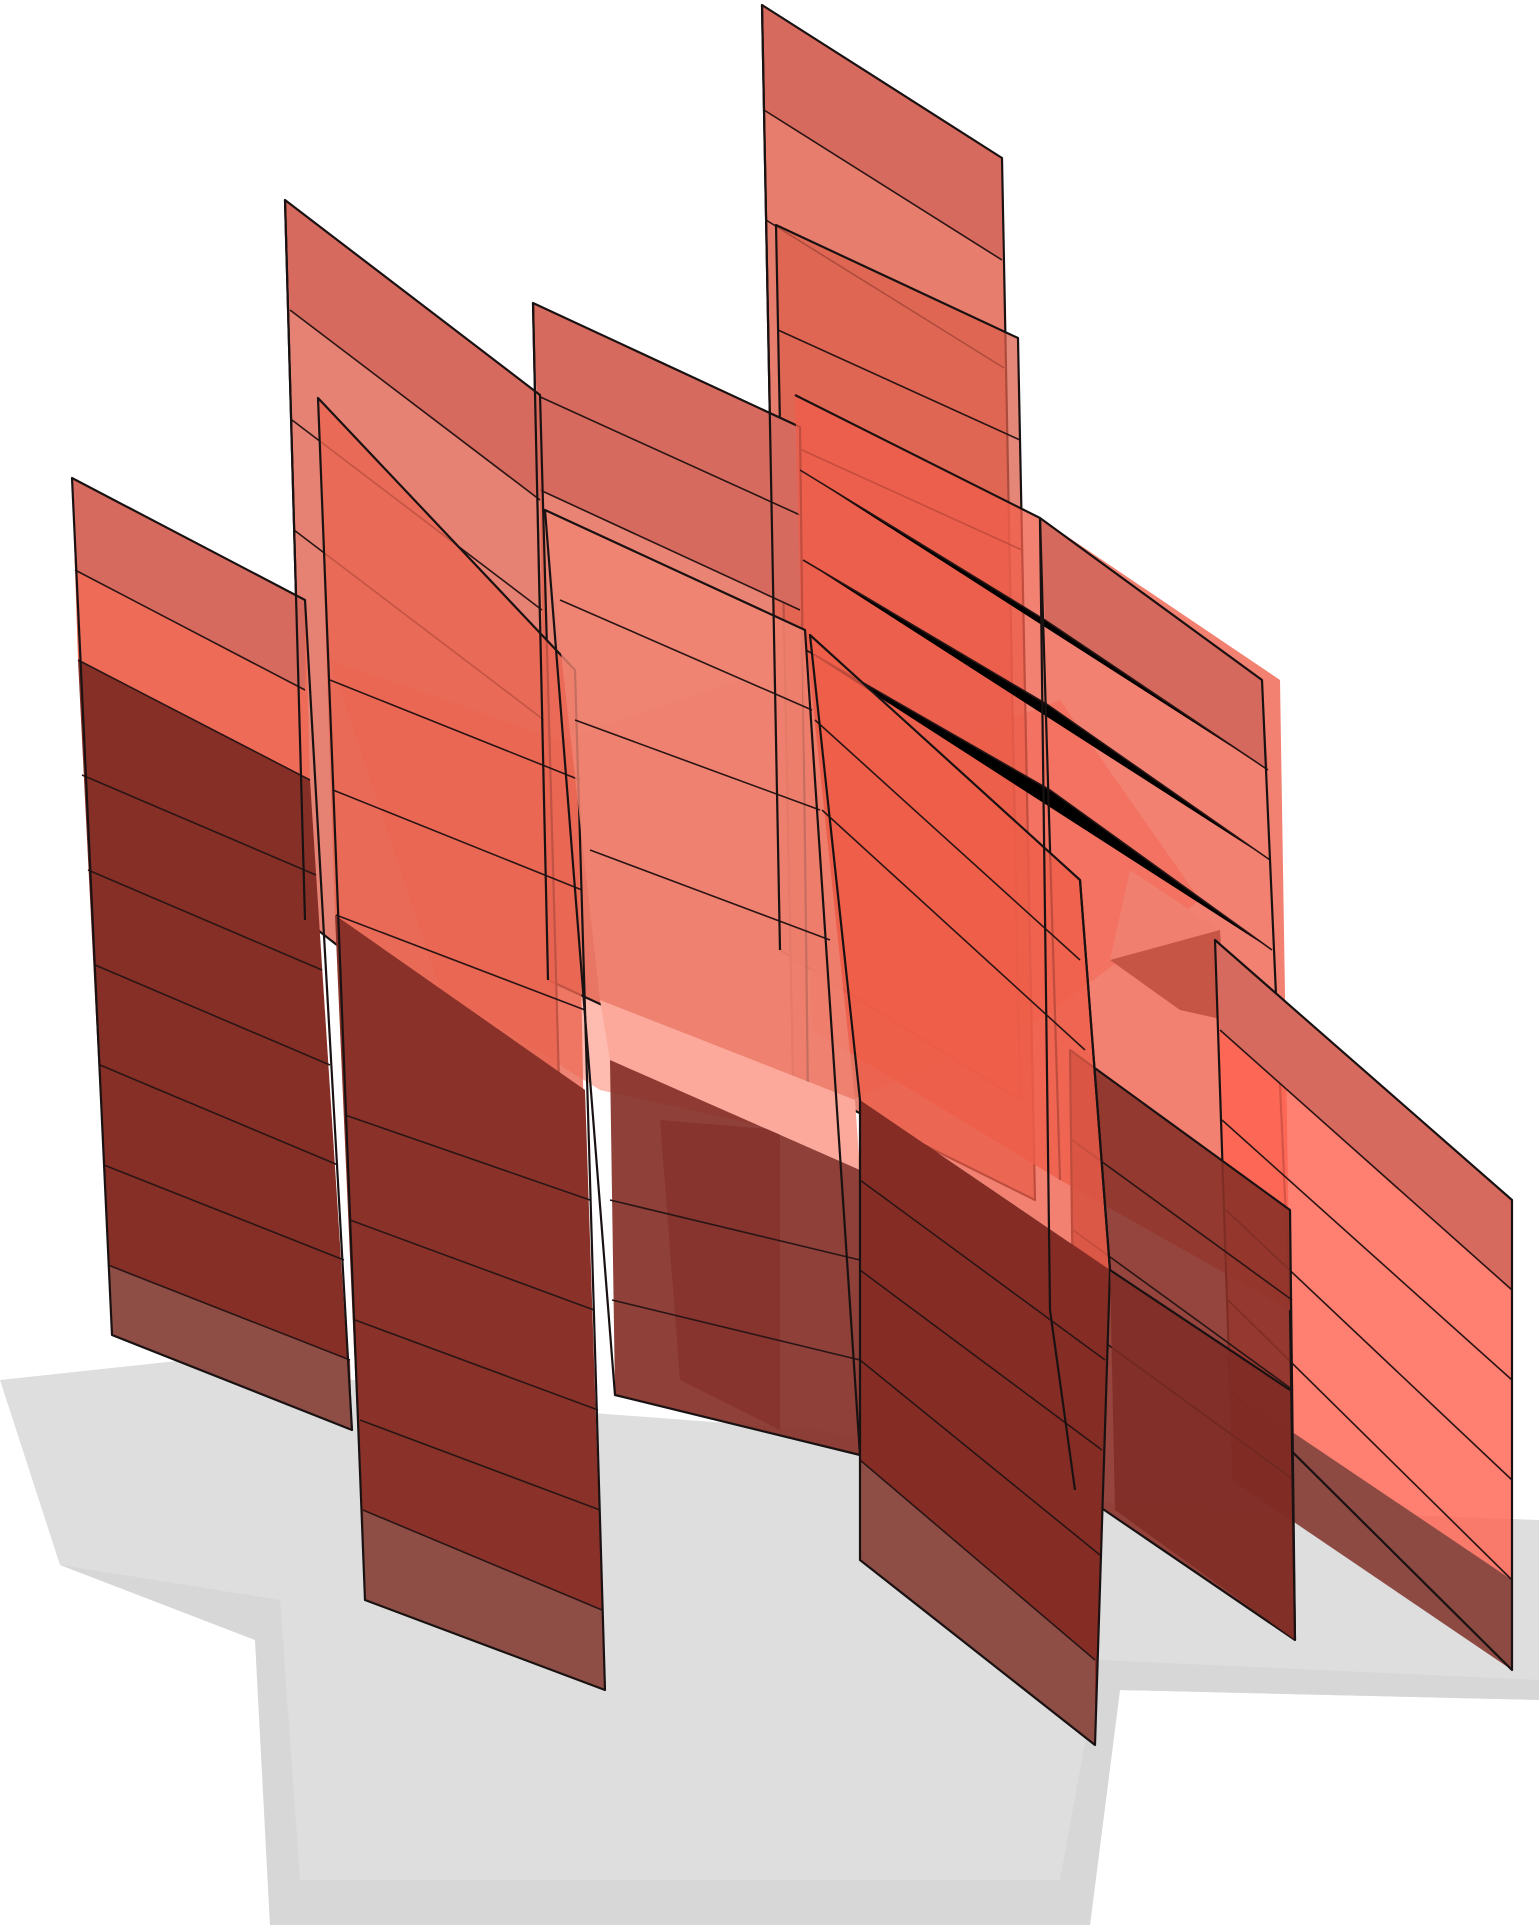 The height and width of the screenshot is (1925, 1539). What do you see at coordinates (1075, 1005) in the screenshot?
I see `sheet-mid-right` at bounding box center [1075, 1005].